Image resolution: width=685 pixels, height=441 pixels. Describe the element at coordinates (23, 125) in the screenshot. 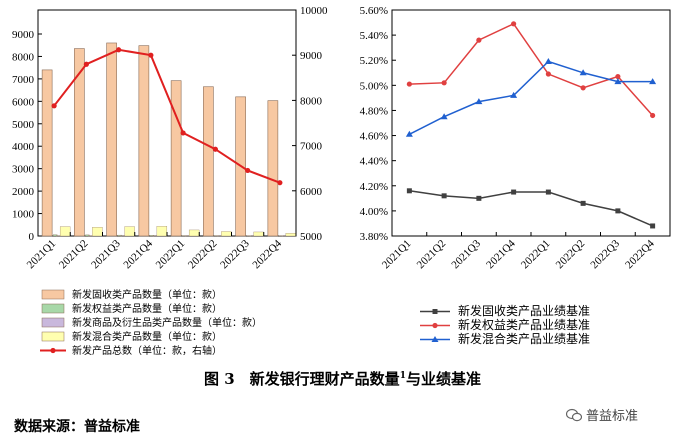

I see `left-y-tick-label: 5000` at that location.